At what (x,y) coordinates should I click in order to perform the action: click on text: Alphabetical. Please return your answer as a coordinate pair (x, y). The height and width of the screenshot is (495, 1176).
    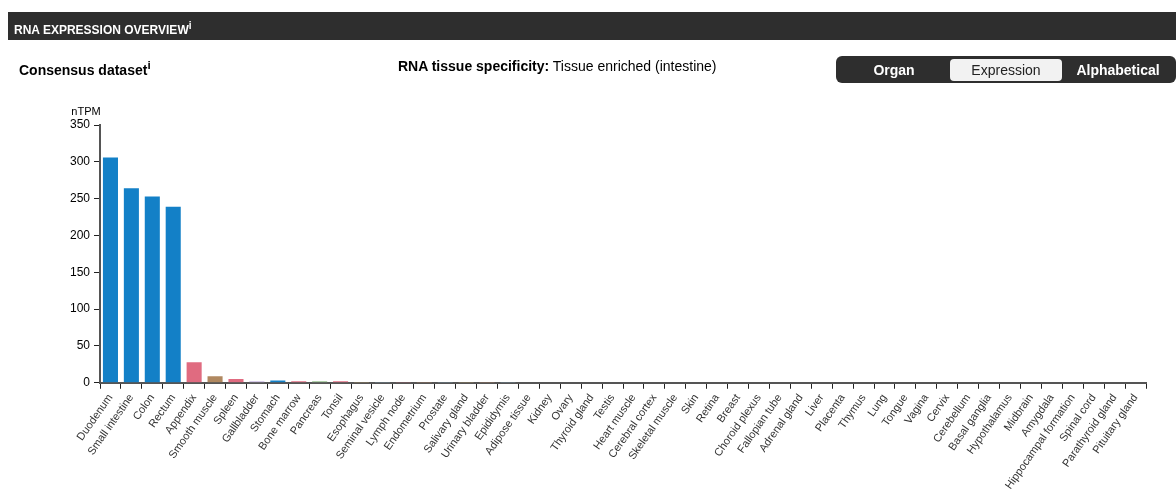
    Looking at the image, I should click on (1118, 70).